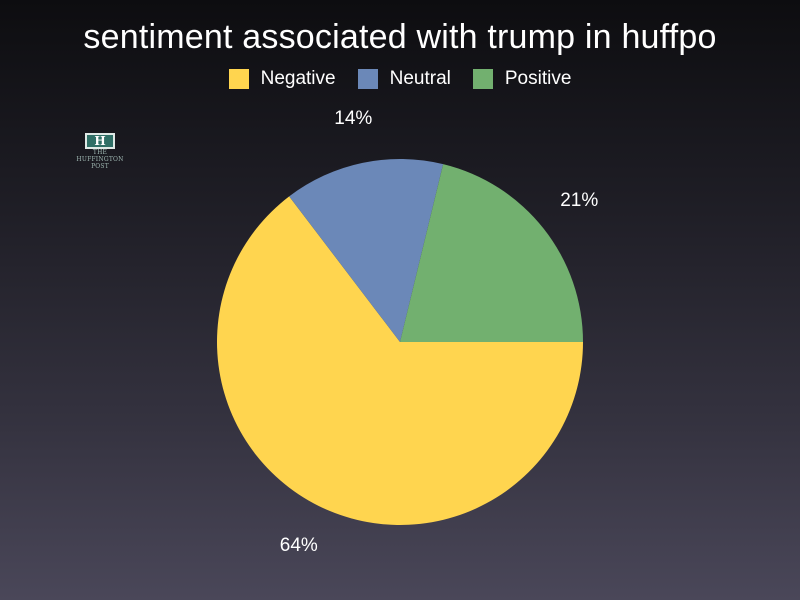 This screenshot has height=600, width=800. What do you see at coordinates (238, 79) in the screenshot?
I see `legend-swatch-negative` at bounding box center [238, 79].